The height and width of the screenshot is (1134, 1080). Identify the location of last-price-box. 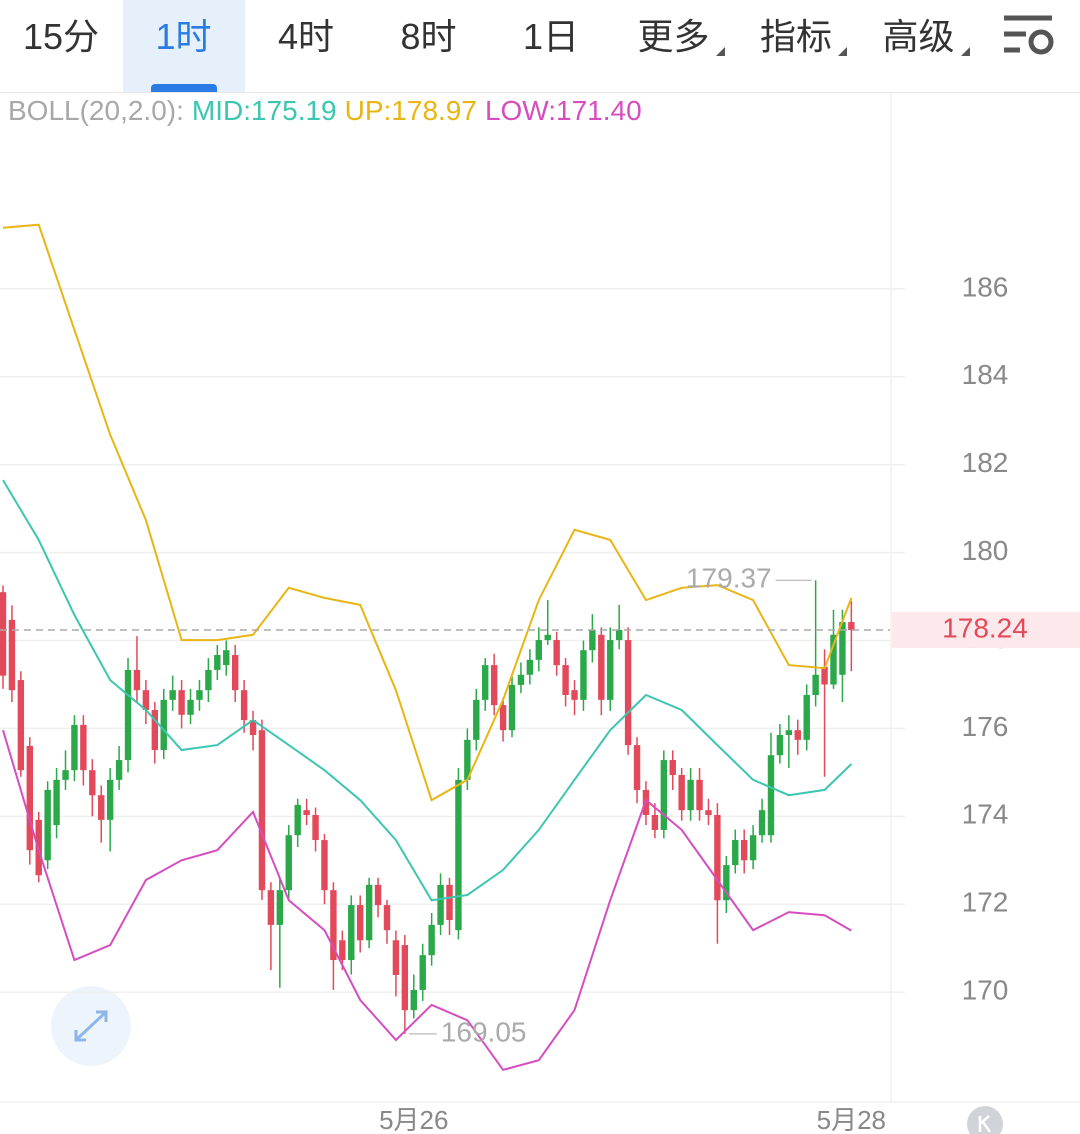
(986, 629).